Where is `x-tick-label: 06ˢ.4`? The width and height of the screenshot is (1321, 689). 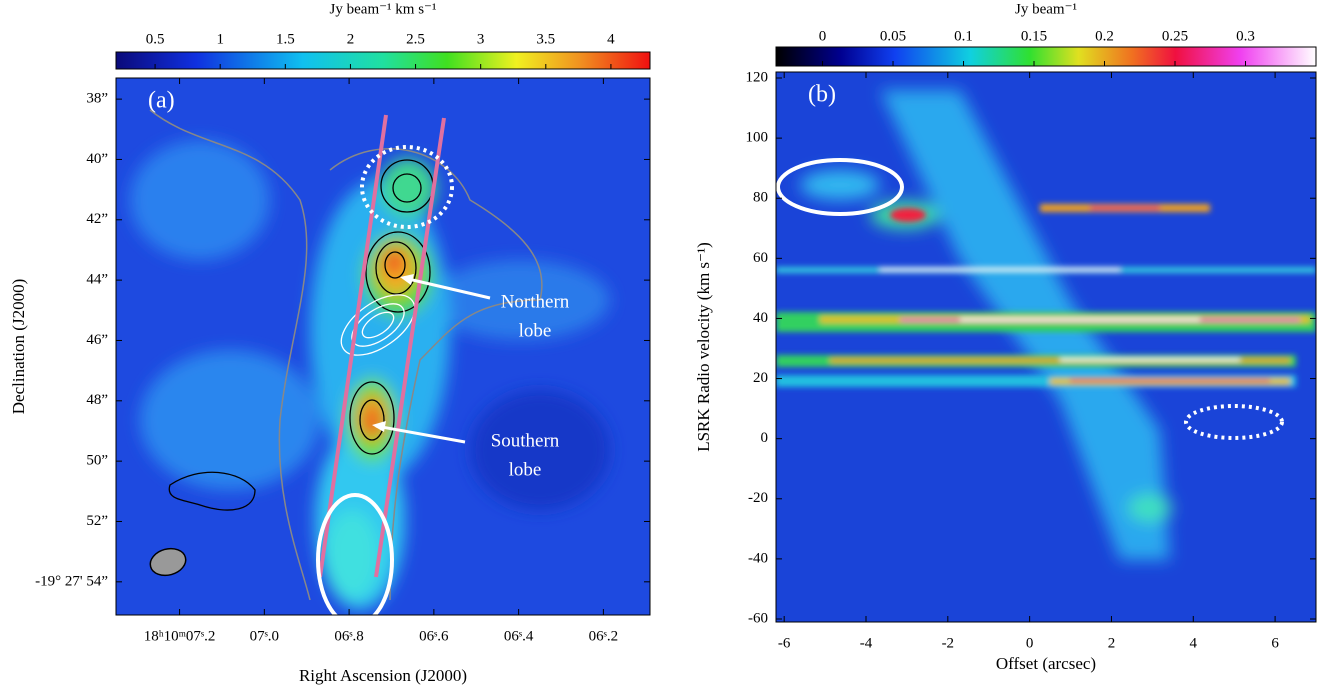 x-tick-label: 06ˢ.4 is located at coordinates (519, 636).